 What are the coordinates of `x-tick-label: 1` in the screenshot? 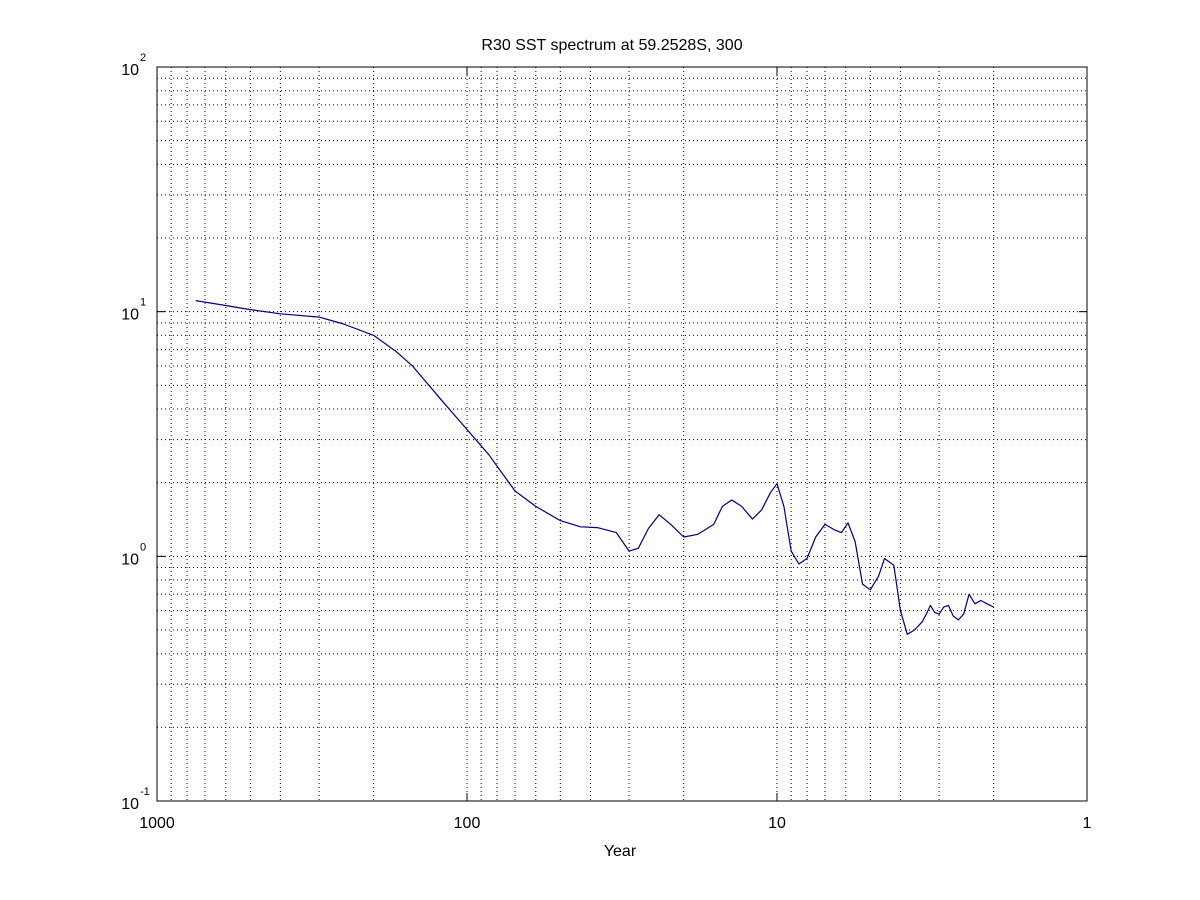 It's located at (1087, 823).